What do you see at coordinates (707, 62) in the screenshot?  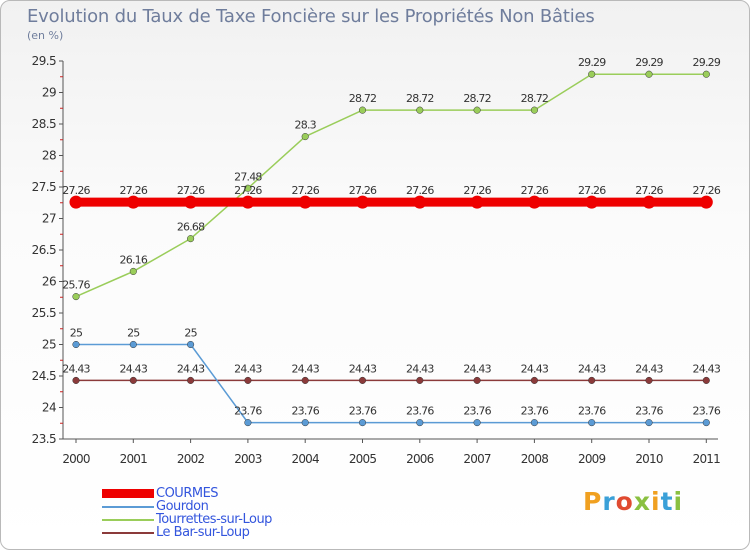 I see `data-label: 29.29` at bounding box center [707, 62].